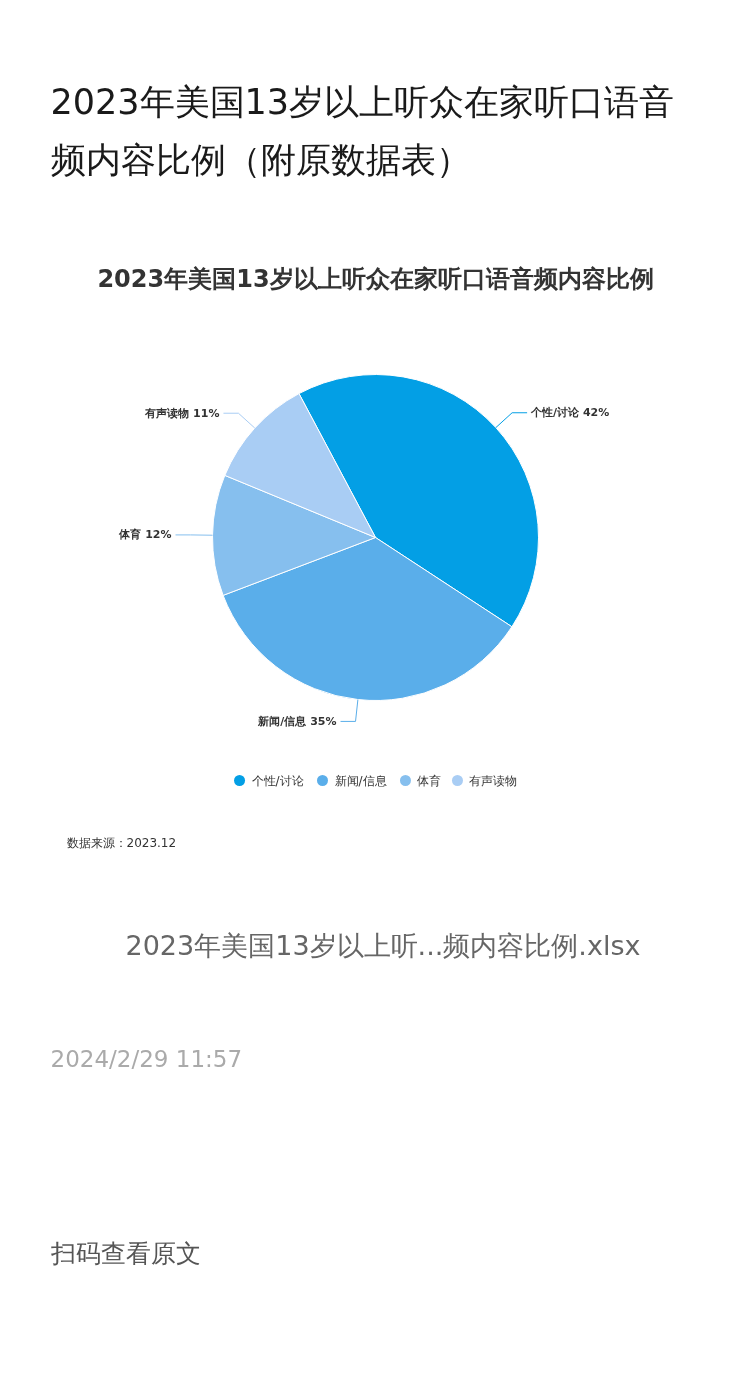  Describe the element at coordinates (277, 780) in the screenshot. I see `legend-label: 个性/讨论` at that location.